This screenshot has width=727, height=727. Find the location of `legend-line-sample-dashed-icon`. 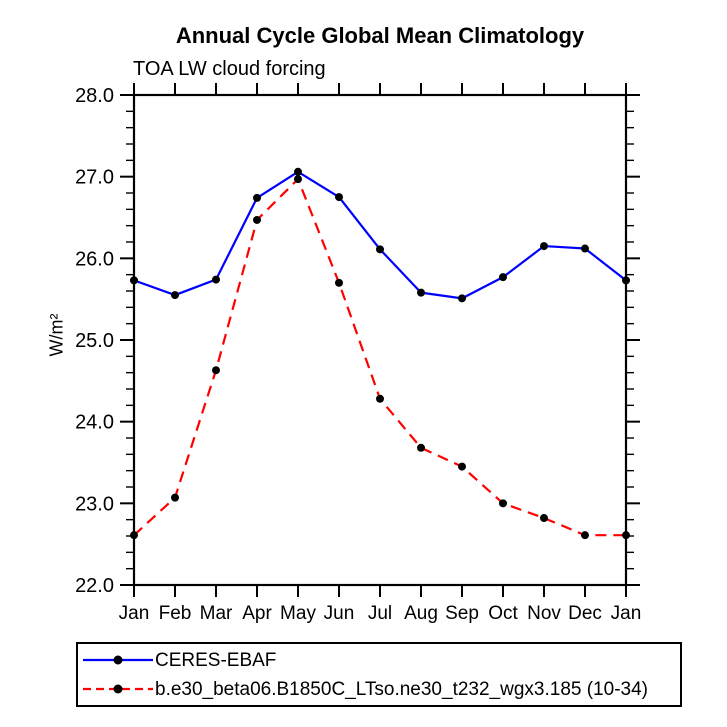

legend-line-sample-dashed-icon is located at coordinates (118, 689).